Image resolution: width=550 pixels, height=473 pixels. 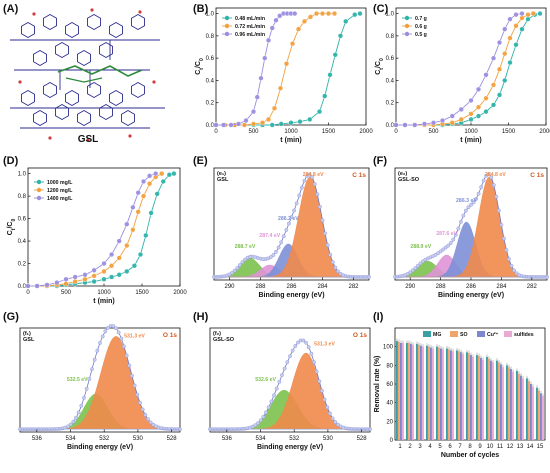 What do you see at coordinates (104, 439) in the screenshot?
I see `x-tick-label: 532` at bounding box center [104, 439].